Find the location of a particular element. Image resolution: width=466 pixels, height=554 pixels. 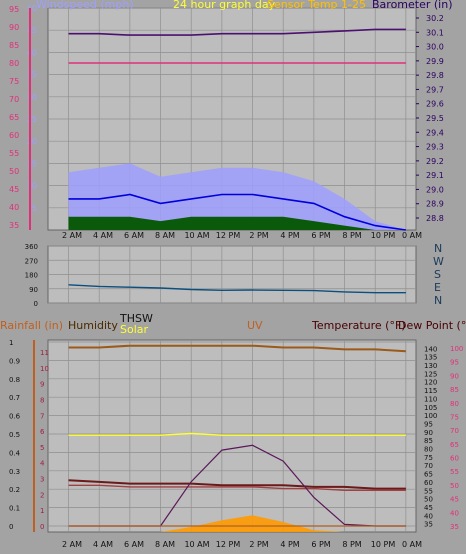

uv-tick-label: 4 is located at coordinates (42, 464).